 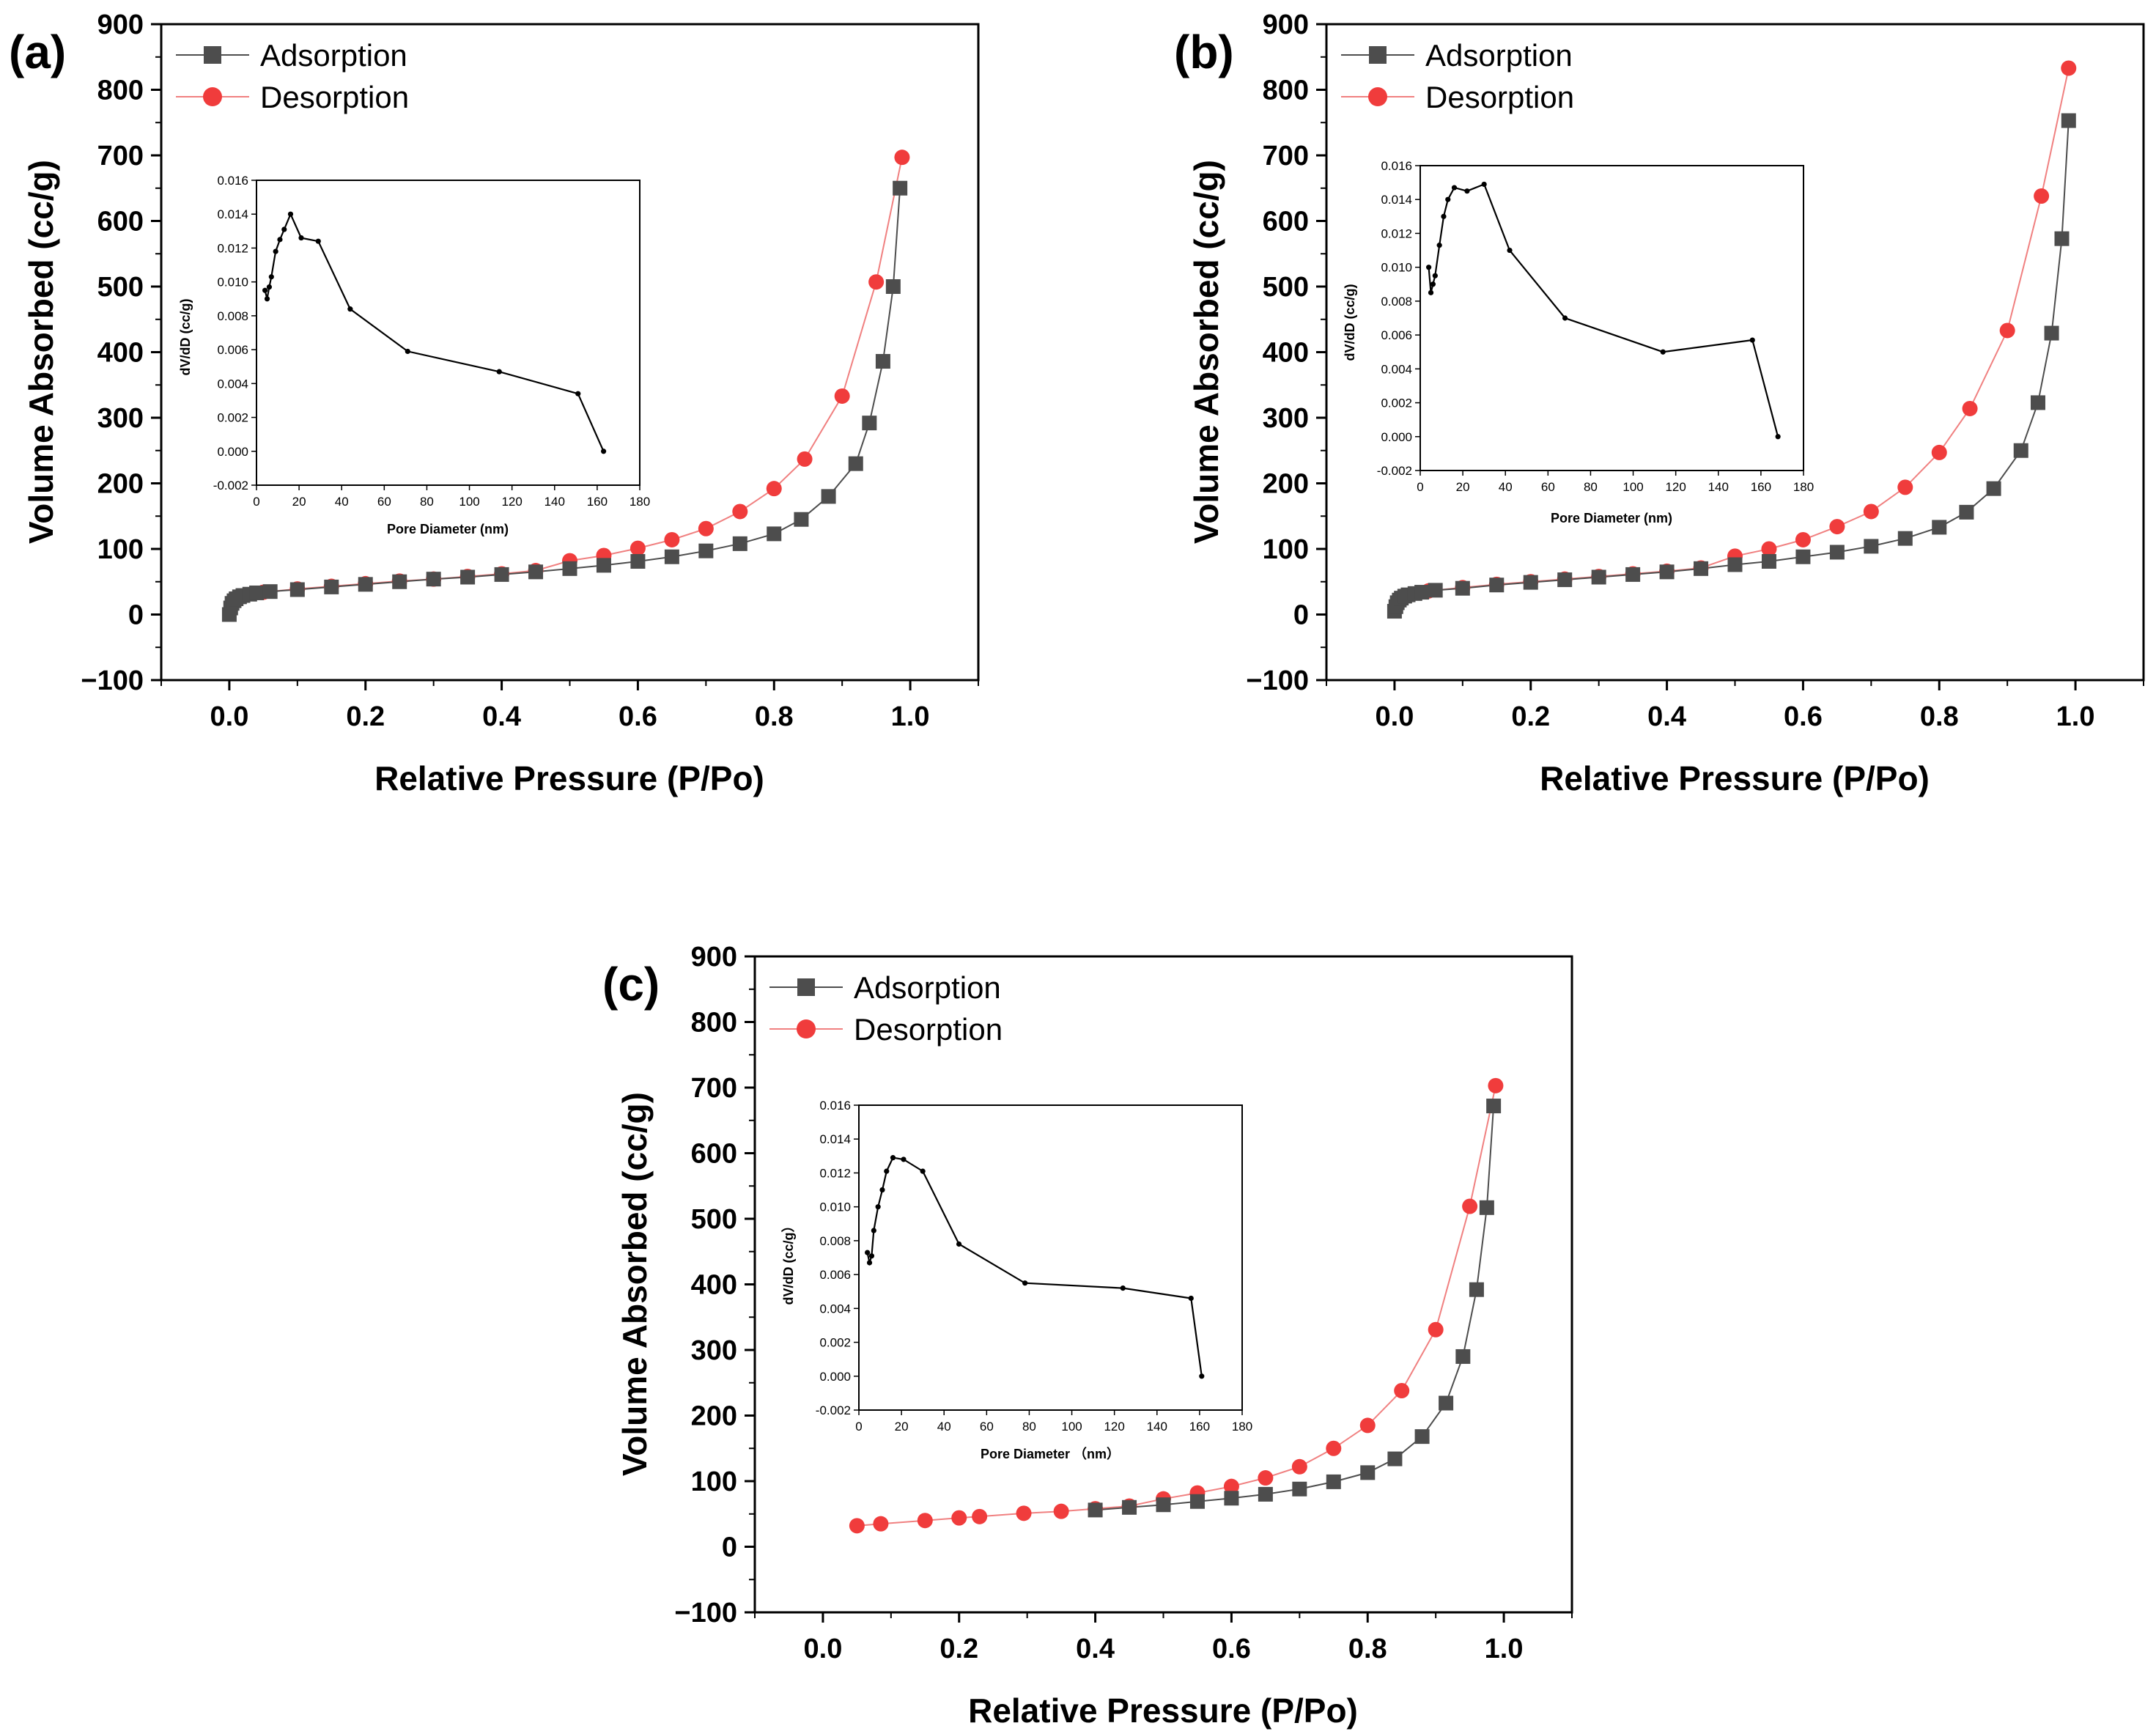 I want to click on x-tick-label: 0.8, so click(x=1367, y=1649).